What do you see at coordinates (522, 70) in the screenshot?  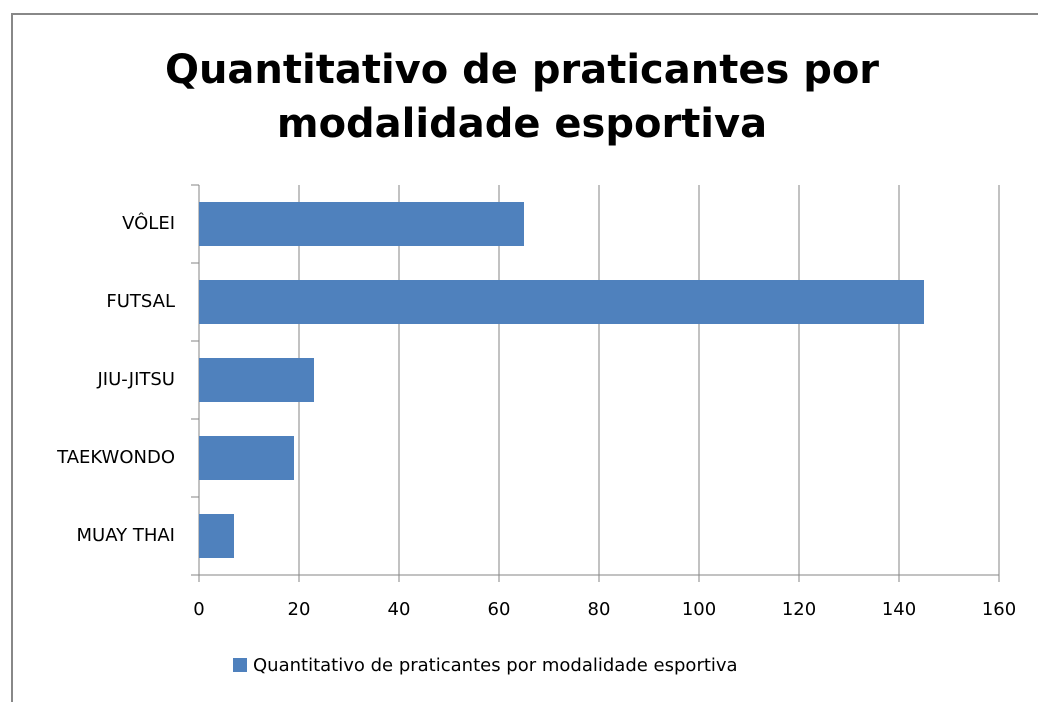 I see `chart-title: Quantitativo de praticantes por` at bounding box center [522, 70].